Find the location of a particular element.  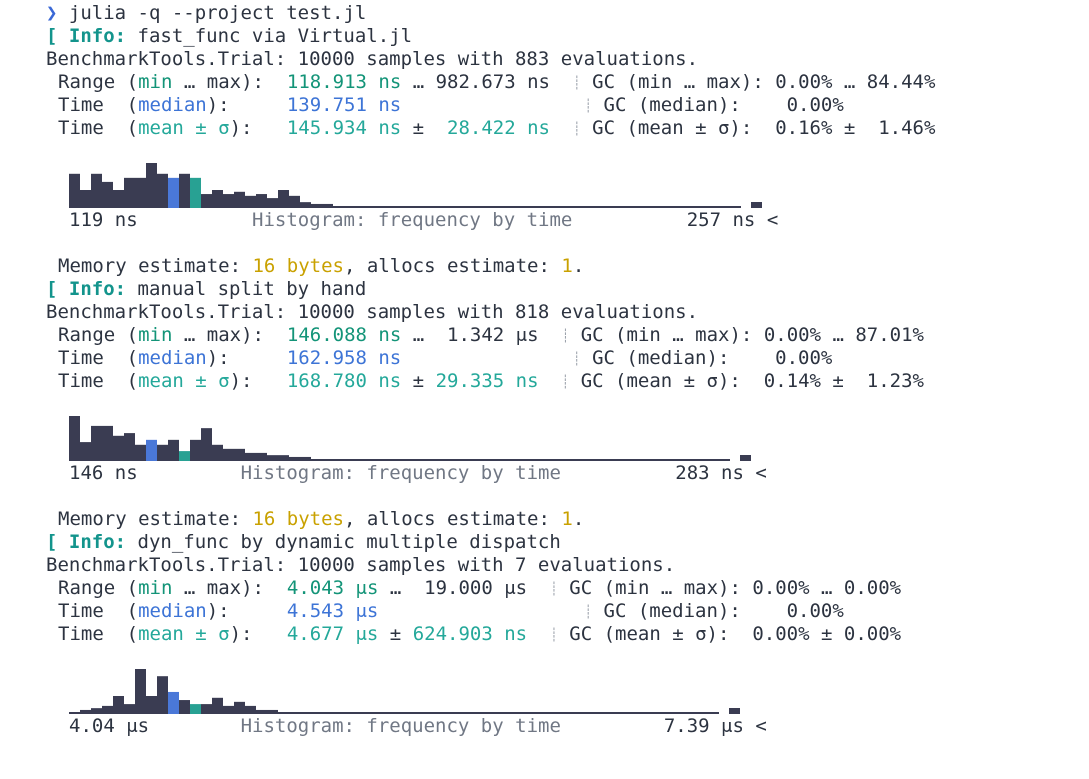

mean-value: 4.677 μs is located at coordinates (332, 634).